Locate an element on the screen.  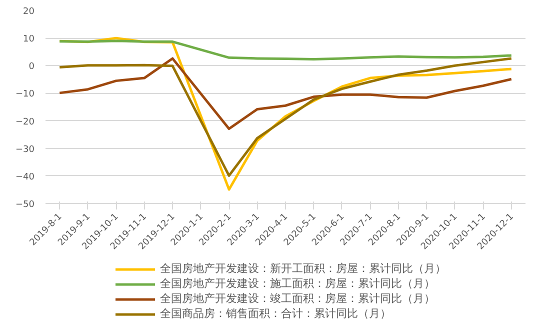
line-series is located at coordinates (285, 50).